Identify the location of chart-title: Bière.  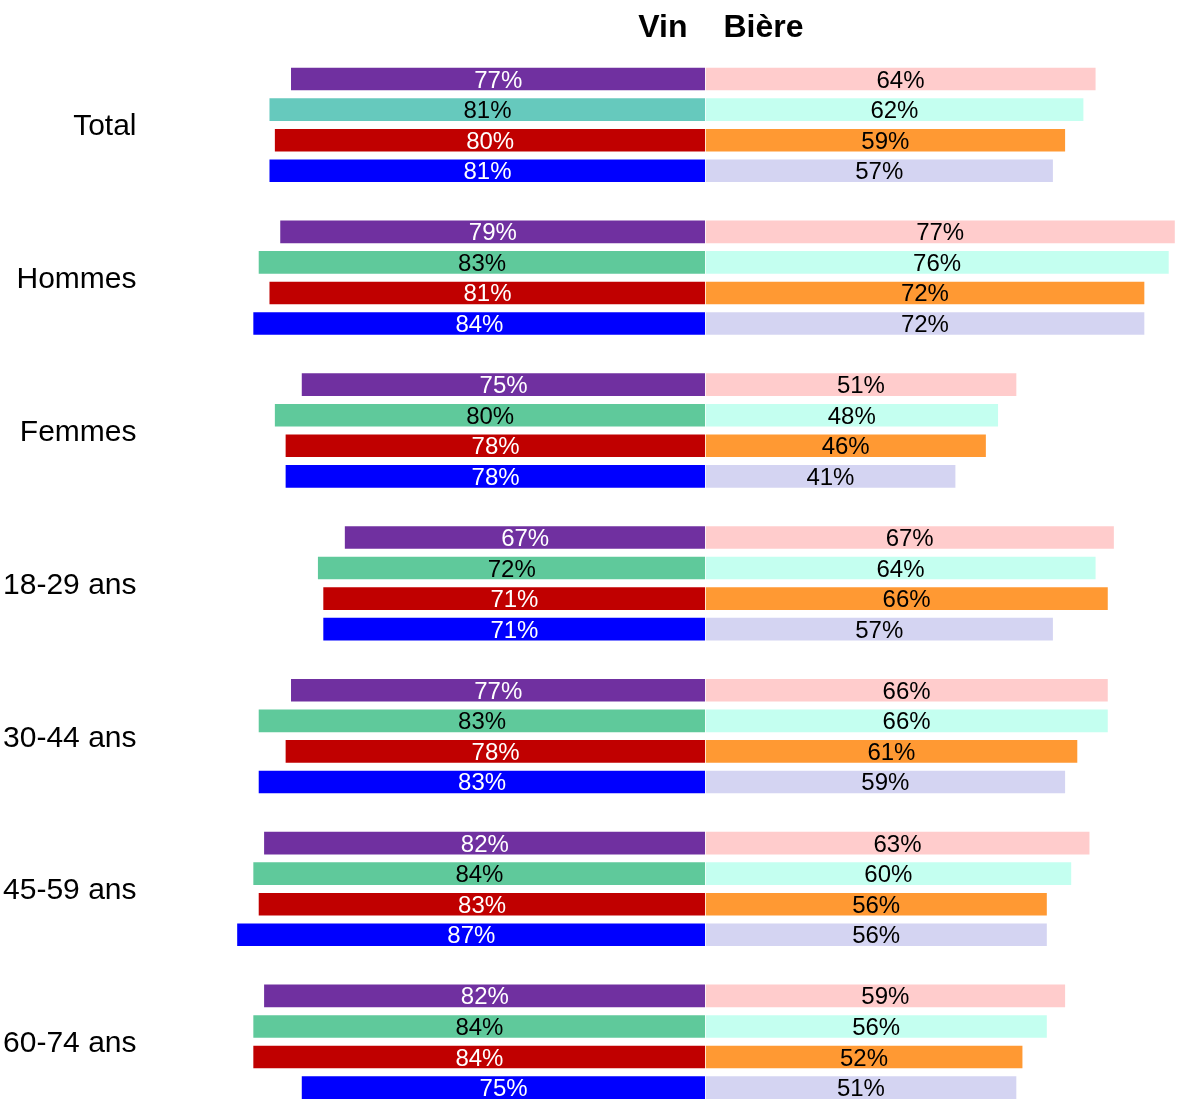
(763, 25).